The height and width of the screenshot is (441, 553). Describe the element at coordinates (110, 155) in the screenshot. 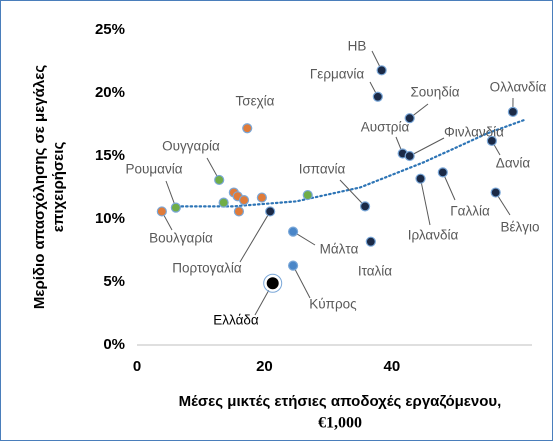

I see `y-tick-label: 15%` at that location.